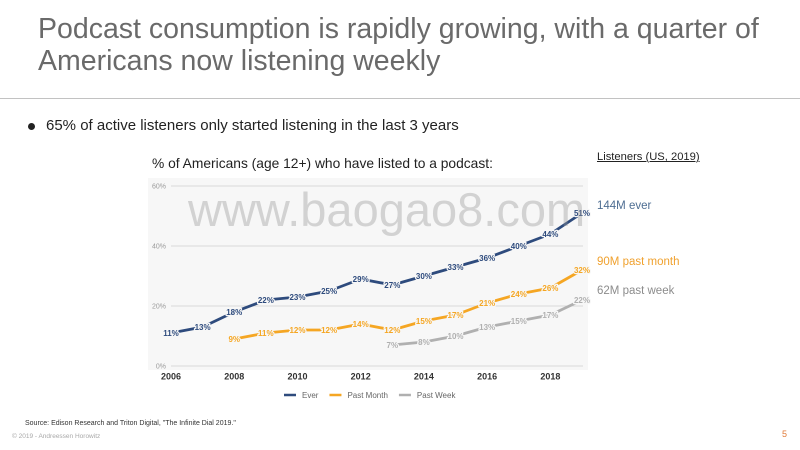 This screenshot has height=450, width=800. Describe the element at coordinates (159, 247) in the screenshot. I see `y-tick-label: 40%` at that location.